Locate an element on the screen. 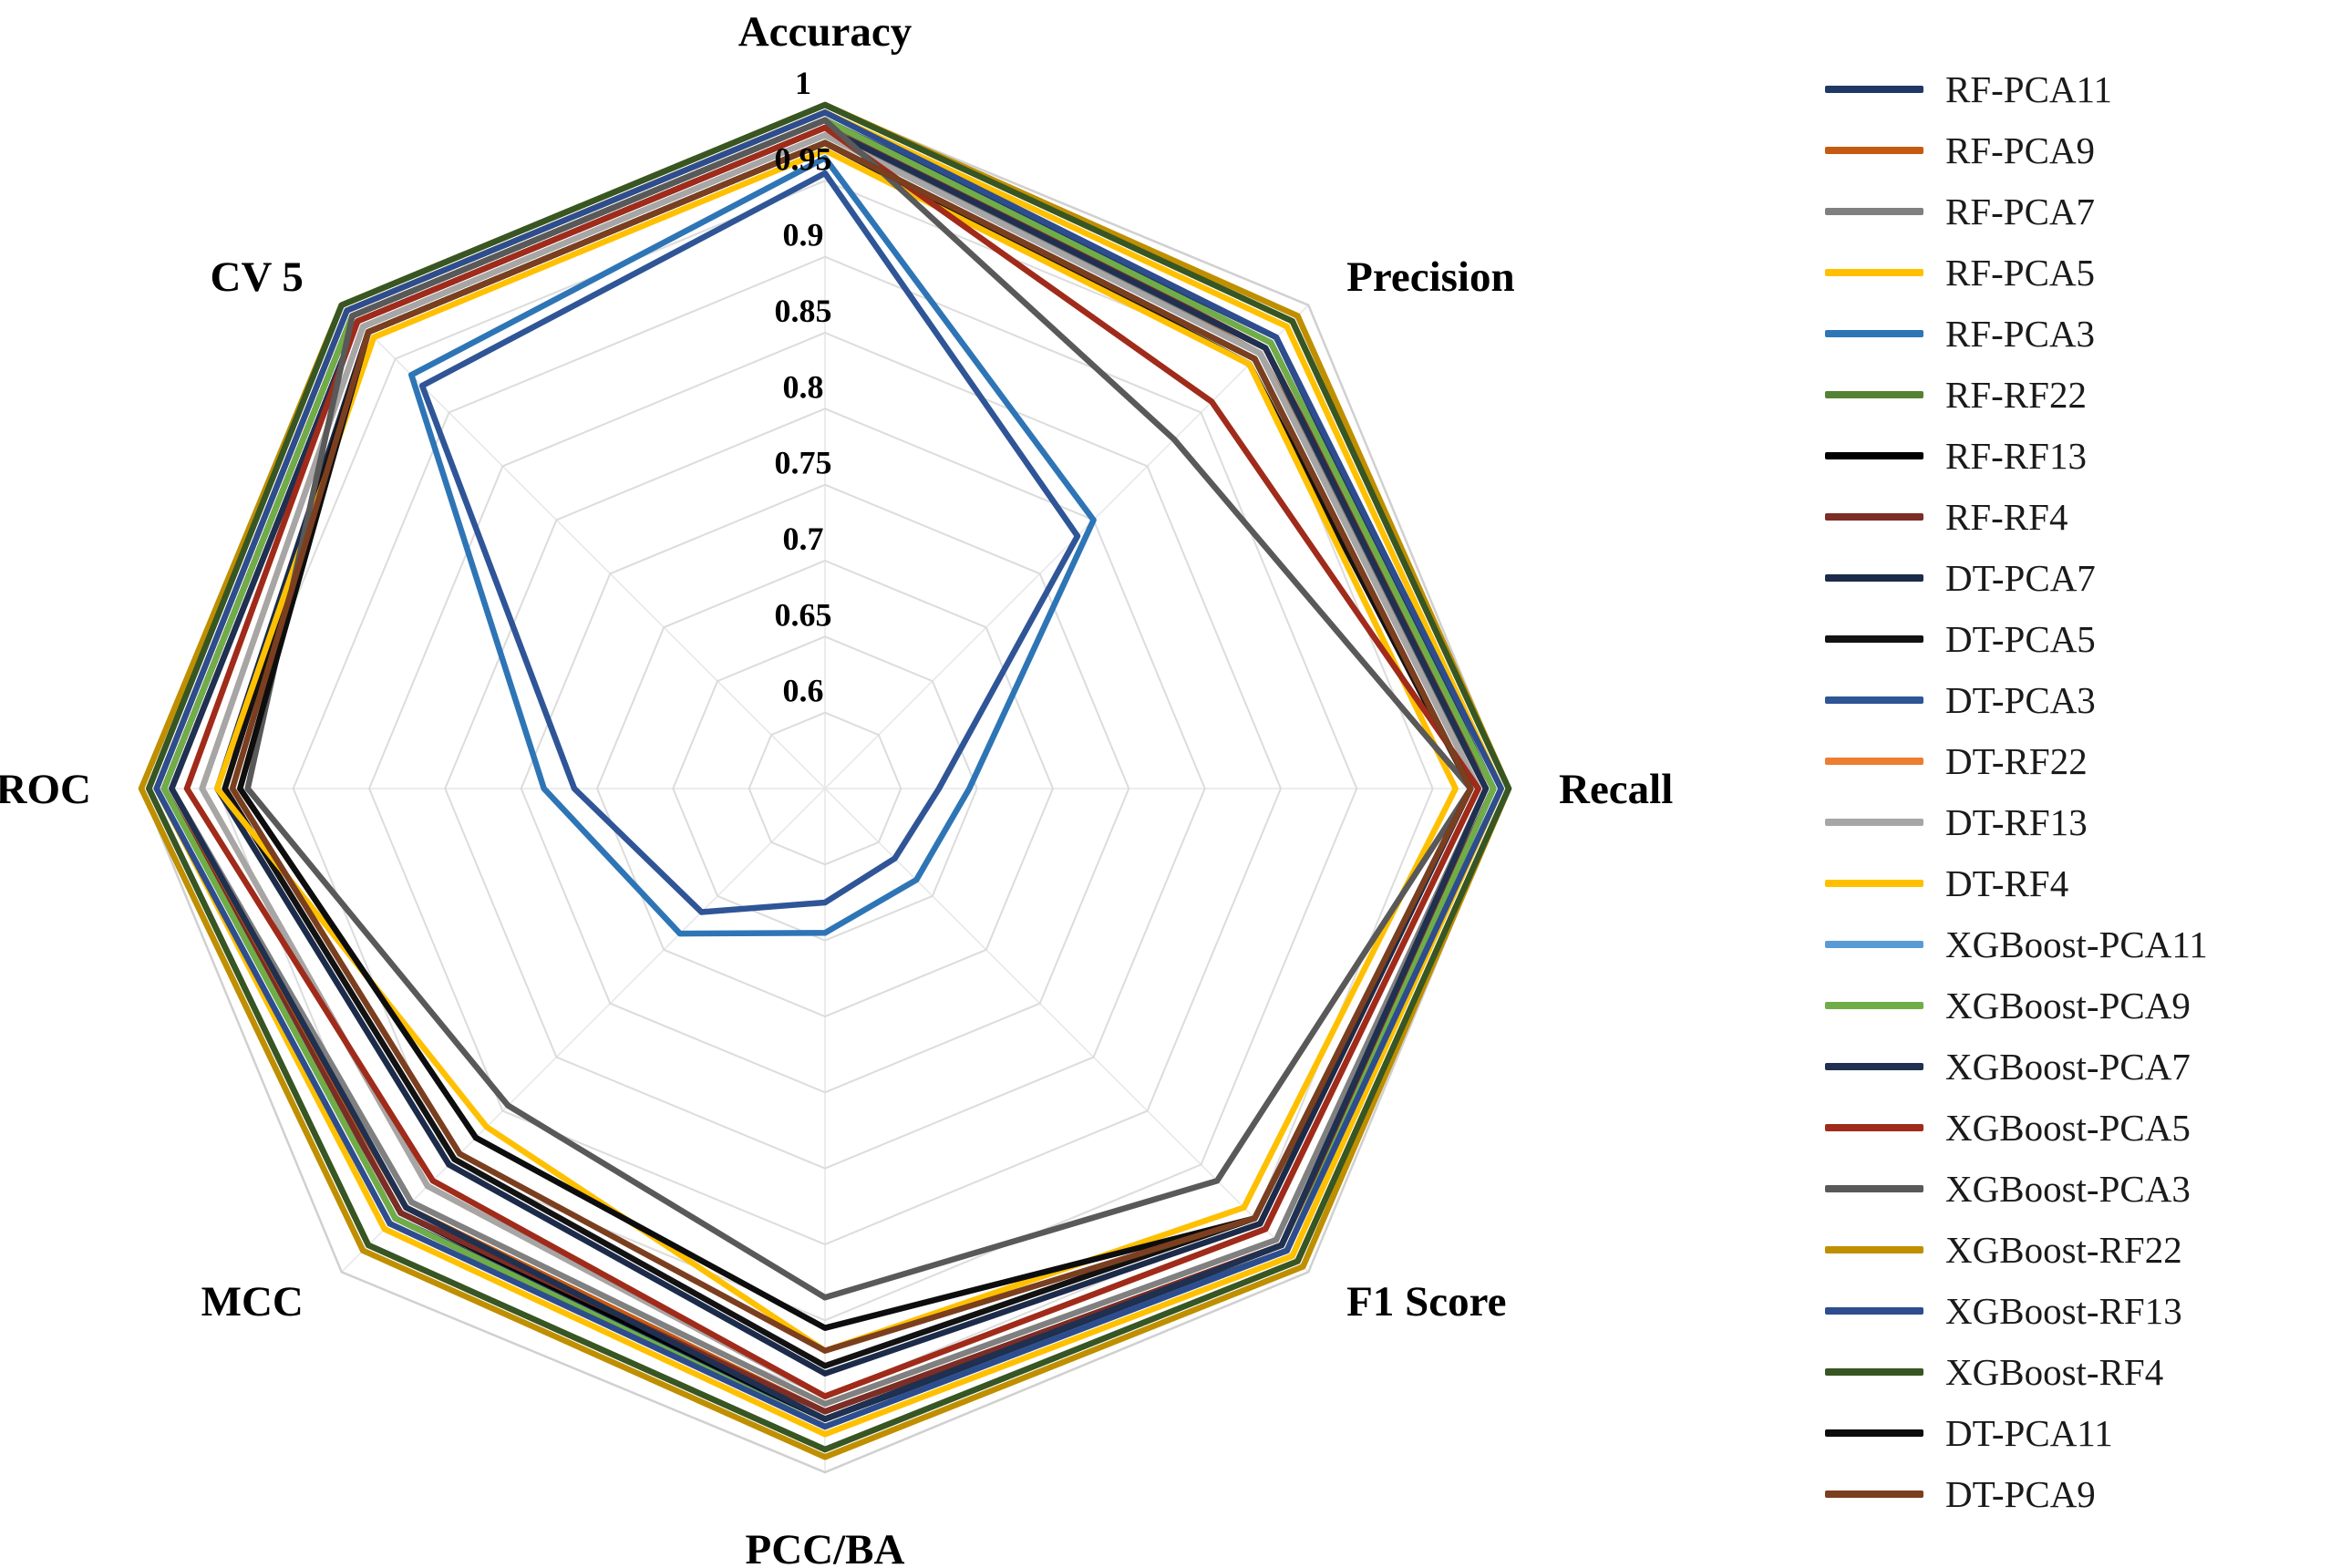 The image size is (2351, 1568). legend-label: XGBoost-RF13 is located at coordinates (2063, 1311).